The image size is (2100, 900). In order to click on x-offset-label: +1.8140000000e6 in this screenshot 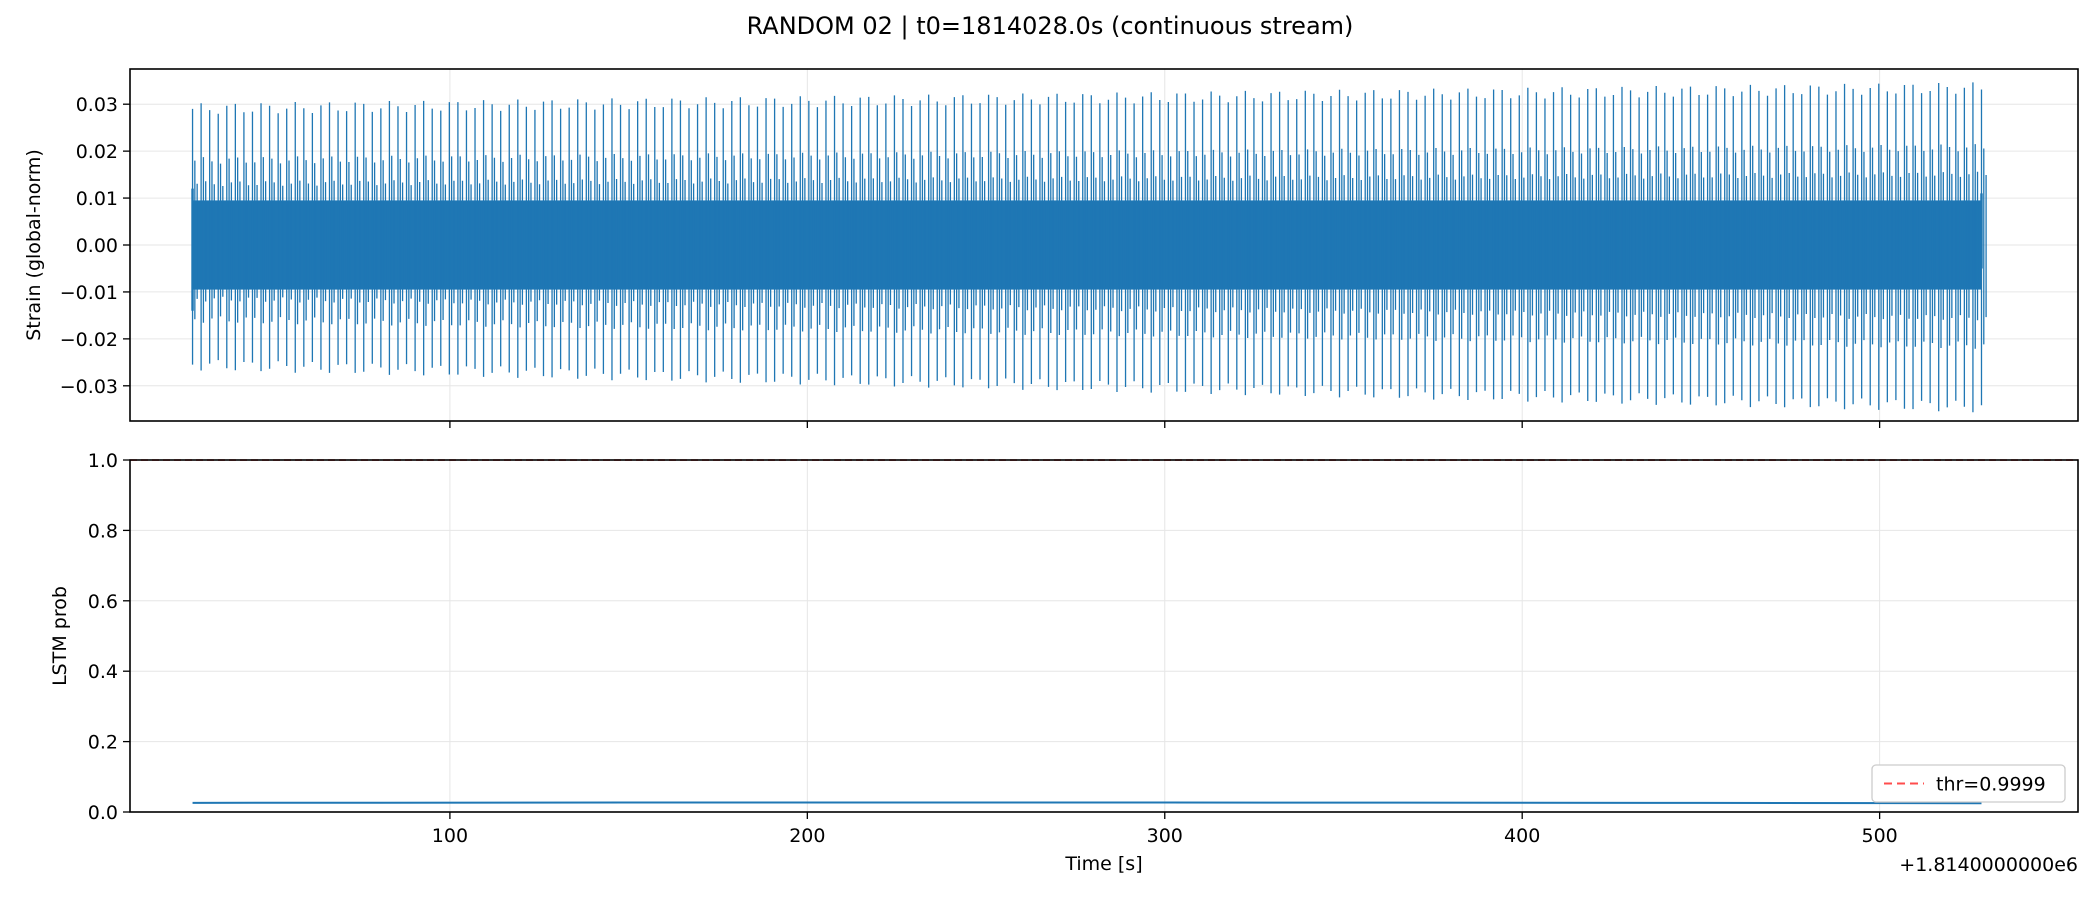, I will do `click(1988, 865)`.